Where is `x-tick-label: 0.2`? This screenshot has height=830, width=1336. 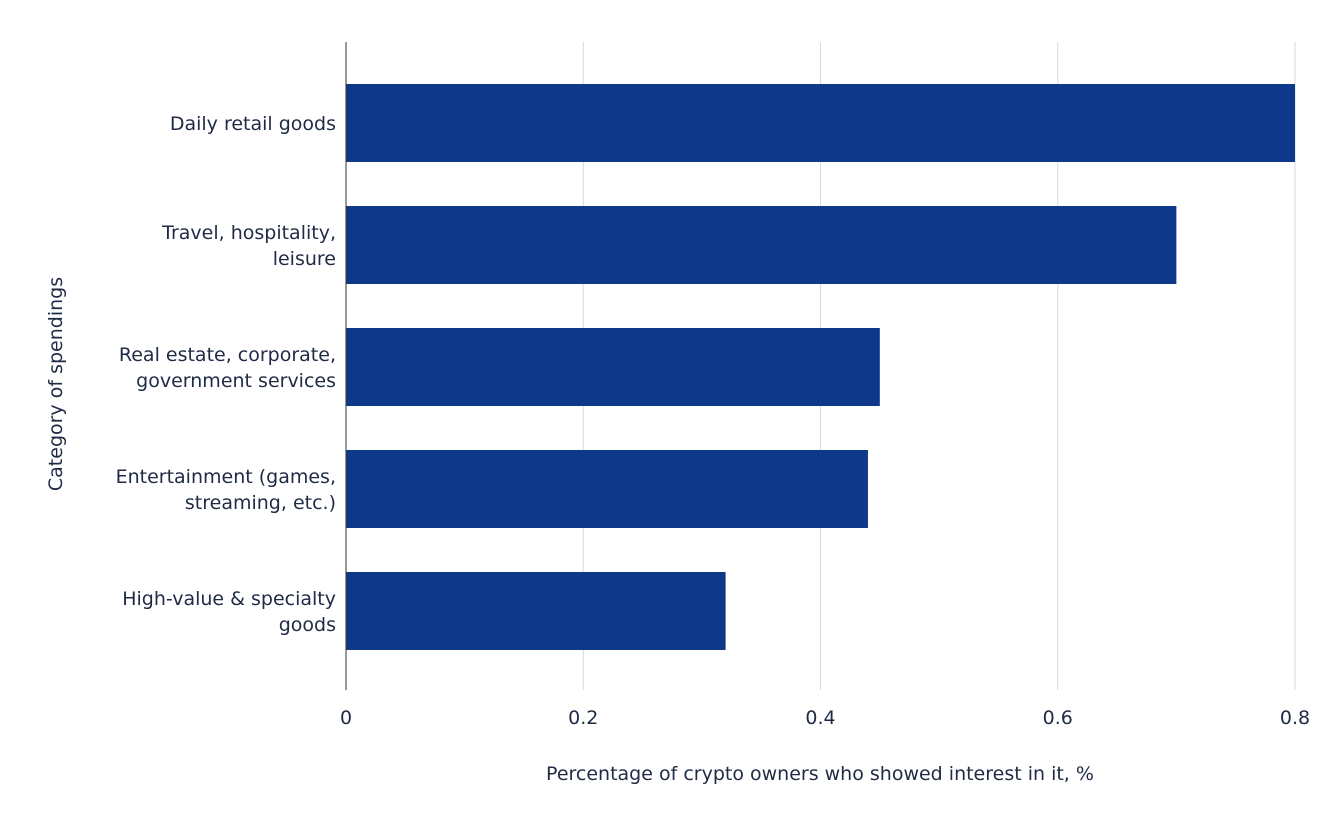
x-tick-label: 0.2 is located at coordinates (583, 718).